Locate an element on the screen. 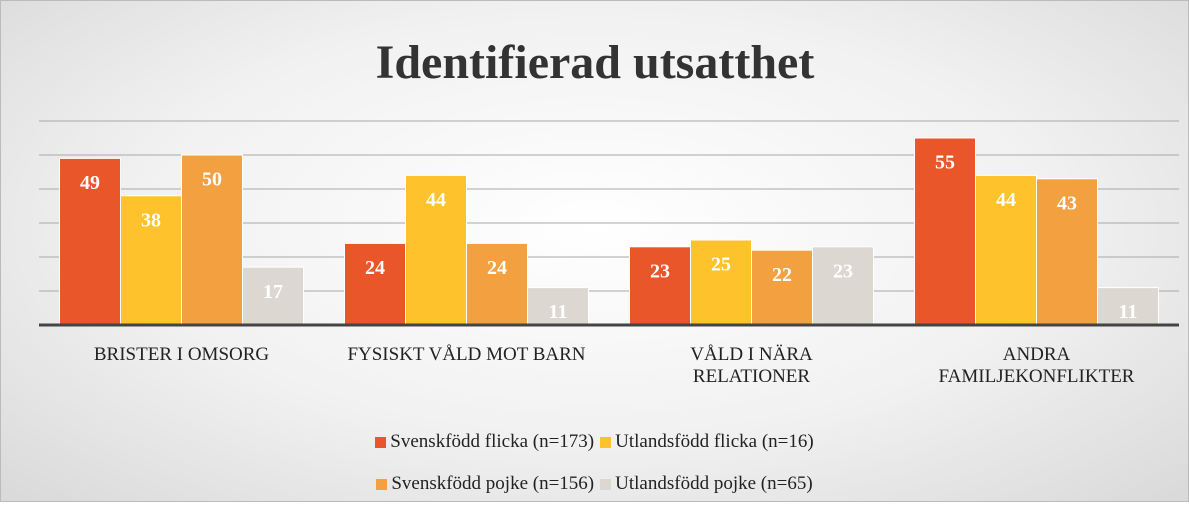 The width and height of the screenshot is (1189, 505). x-tick-label: VÅLD I NÄRA RELATIONER is located at coordinates (751, 365).